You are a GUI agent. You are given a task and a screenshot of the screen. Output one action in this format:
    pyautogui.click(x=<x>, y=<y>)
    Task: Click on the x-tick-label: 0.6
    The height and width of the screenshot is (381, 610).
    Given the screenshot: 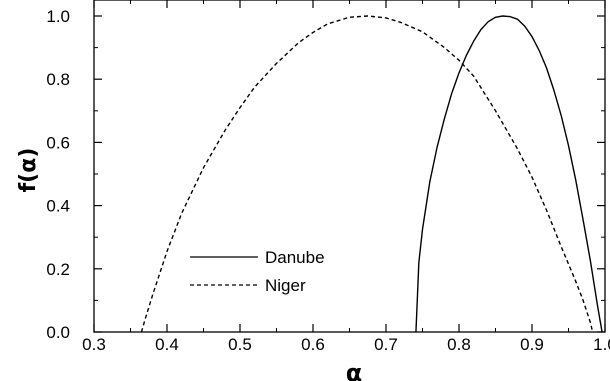 What is the action you would take?
    pyautogui.click(x=313, y=344)
    